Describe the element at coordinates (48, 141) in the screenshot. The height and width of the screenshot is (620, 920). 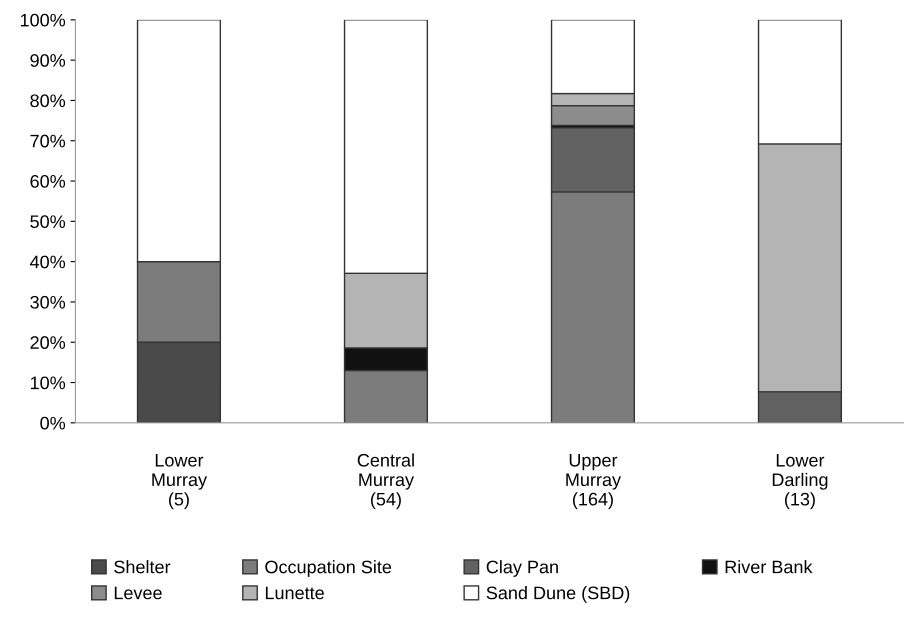
I see `y-tick-label: 70%` at that location.